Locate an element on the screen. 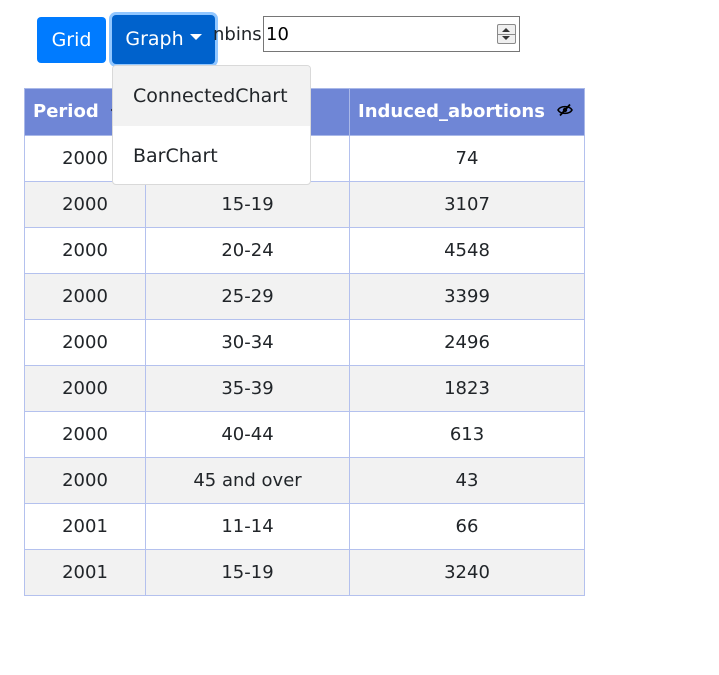 This screenshot has width=719, height=675. table-row: 2000 45 and over 43 is located at coordinates (304, 480).